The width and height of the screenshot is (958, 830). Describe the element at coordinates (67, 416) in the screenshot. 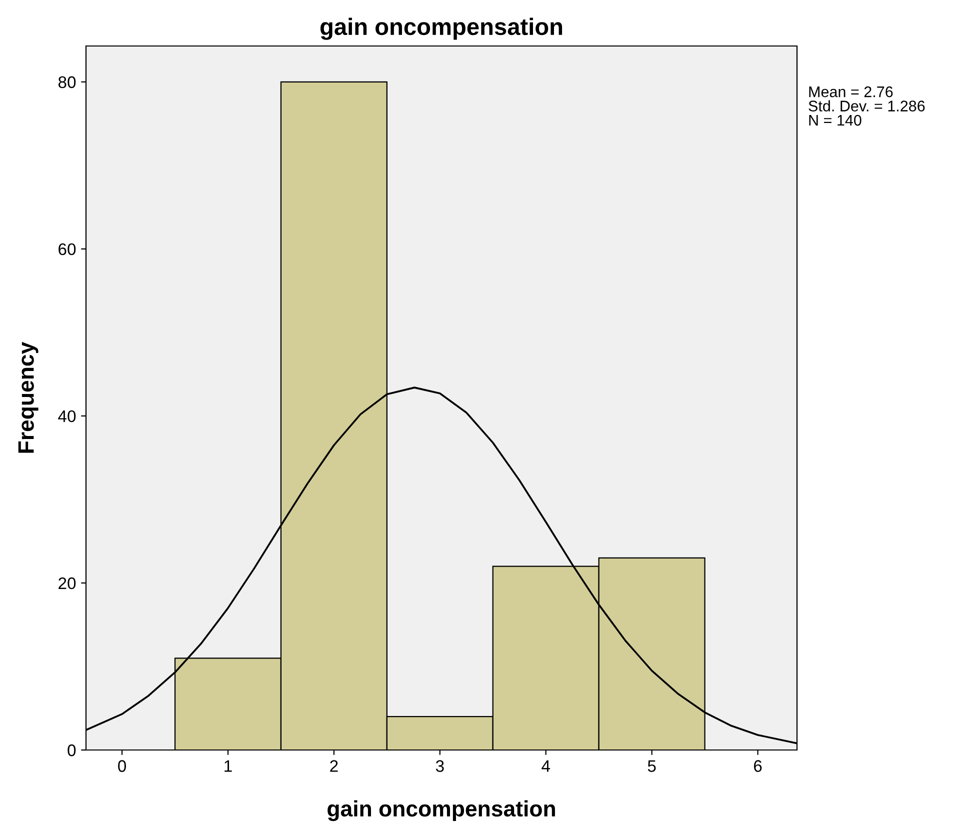

I see `y-tick-label: 40` at that location.